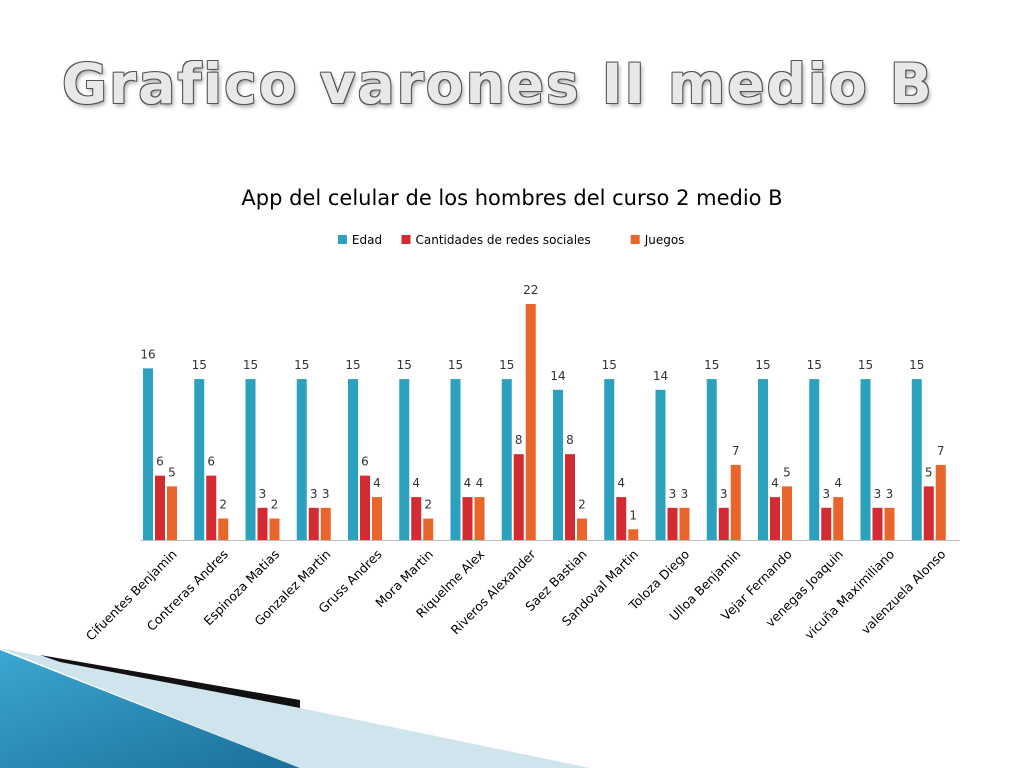 This screenshot has width=1024, height=768. What do you see at coordinates (480, 483) in the screenshot?
I see `data-label-3-7: 4` at bounding box center [480, 483].